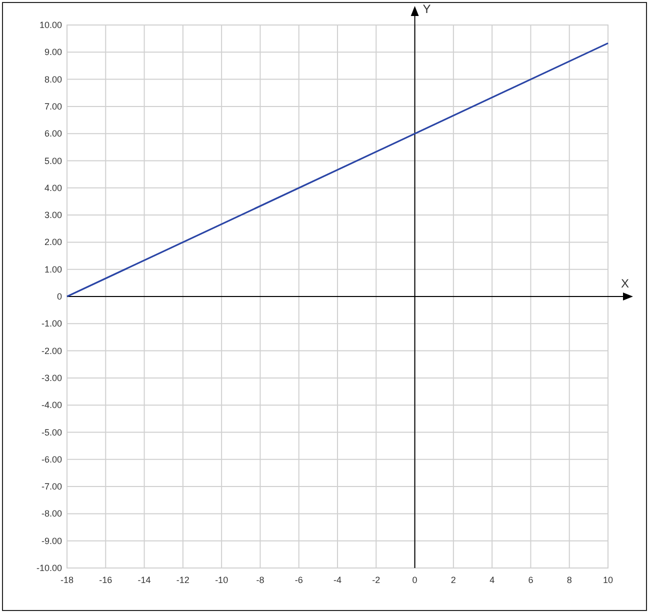 The width and height of the screenshot is (649, 613). What do you see at coordinates (221, 580) in the screenshot?
I see `x-tick-label: -10` at bounding box center [221, 580].